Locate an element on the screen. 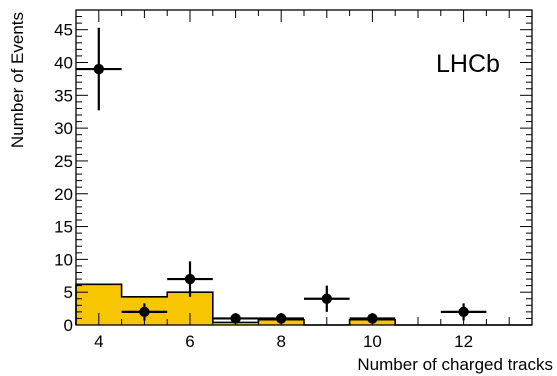 This screenshot has height=376, width=557. y-tick-label: 30 is located at coordinates (63, 128).